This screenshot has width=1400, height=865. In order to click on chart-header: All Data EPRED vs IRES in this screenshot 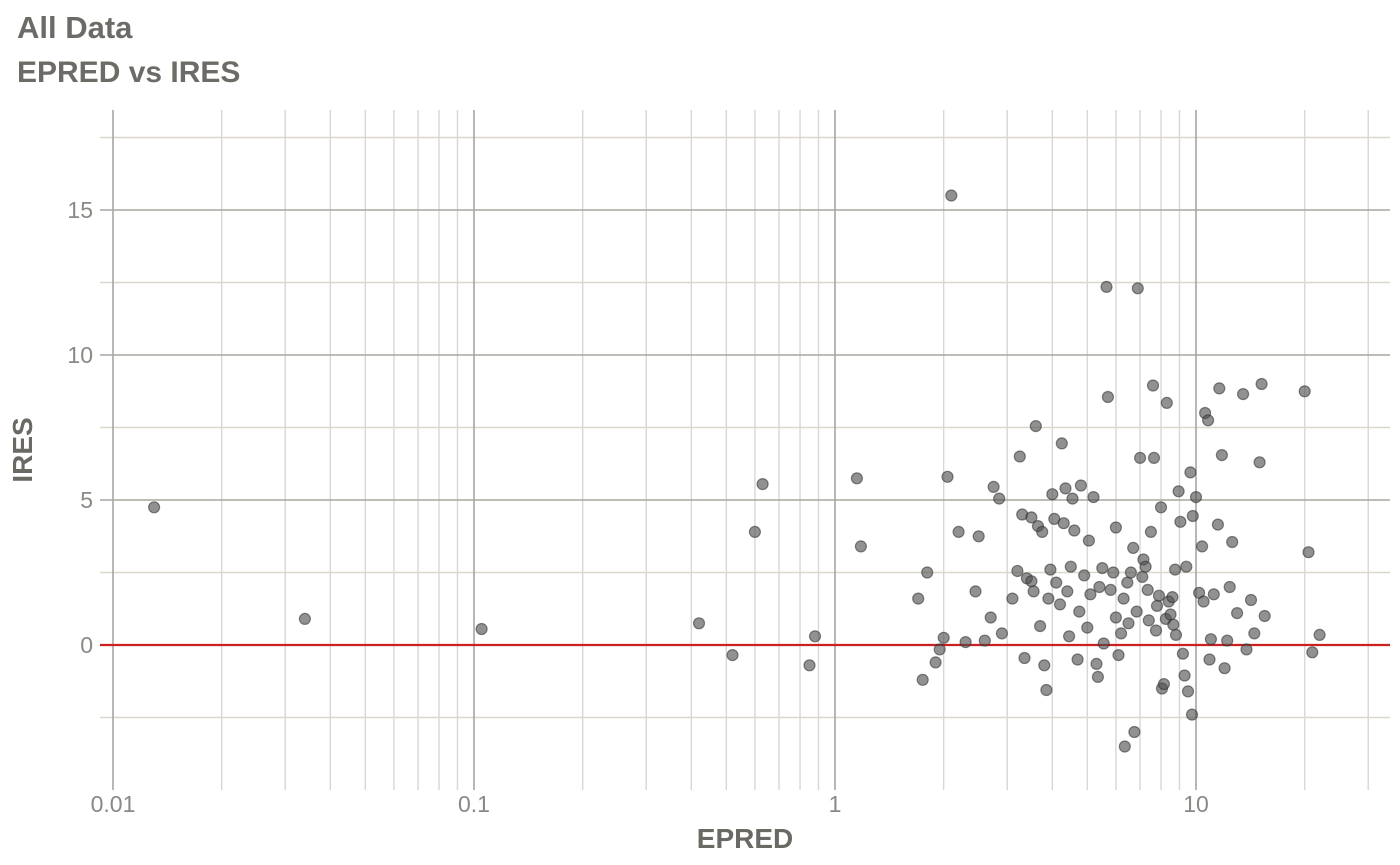, I will do `click(128, 49)`.